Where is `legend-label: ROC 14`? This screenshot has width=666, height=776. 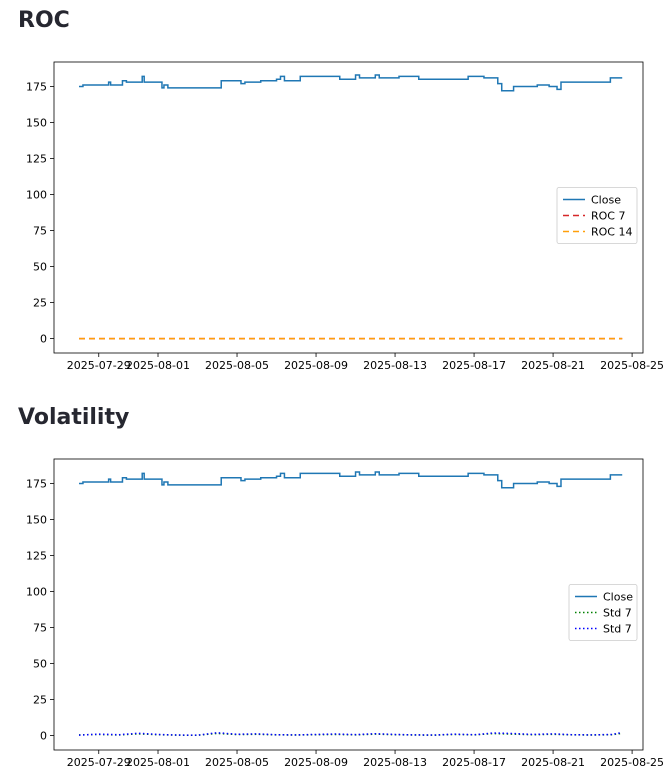 legend-label: ROC 14 is located at coordinates (611, 232).